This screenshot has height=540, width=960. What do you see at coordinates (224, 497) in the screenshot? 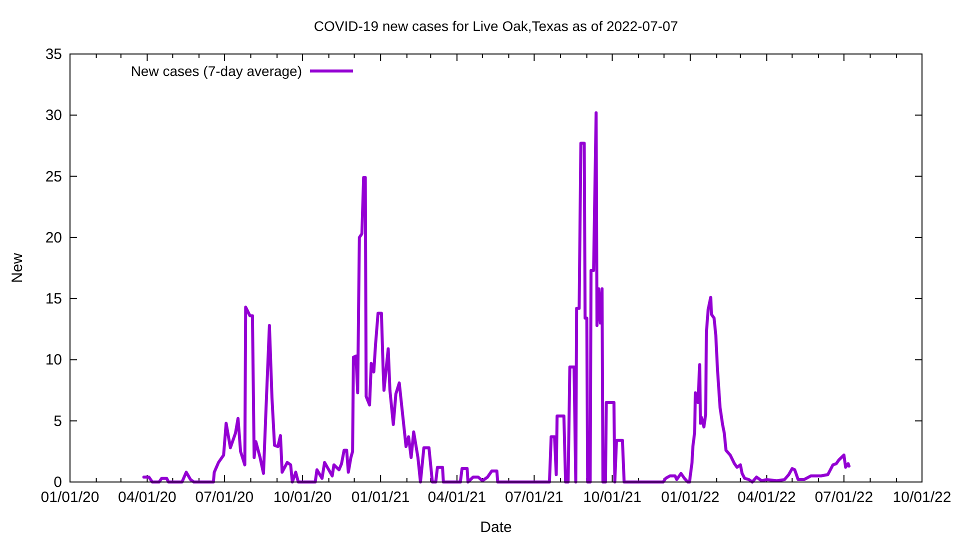
I see `x-tick-label: 07/01/20` at bounding box center [224, 497].